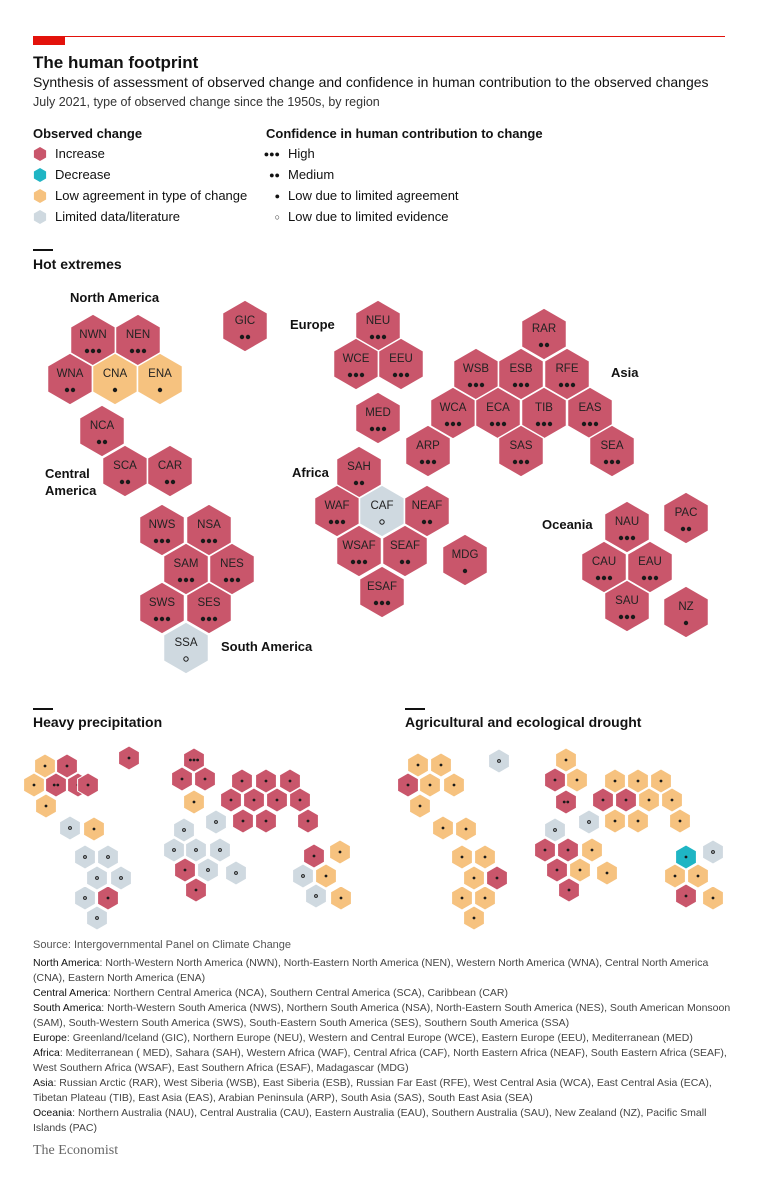 The image size is (758, 1200). Describe the element at coordinates (138, 335) in the screenshot. I see `hex-code-label: NEN` at that location.